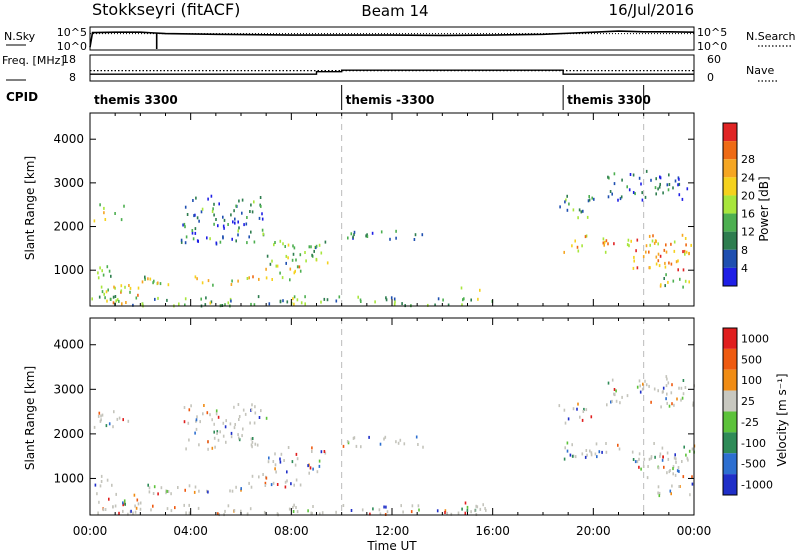 Image resolution: width=800 pixels, height=554 pixels. I want to click on noise-right-label: N.Search, so click(771, 36).